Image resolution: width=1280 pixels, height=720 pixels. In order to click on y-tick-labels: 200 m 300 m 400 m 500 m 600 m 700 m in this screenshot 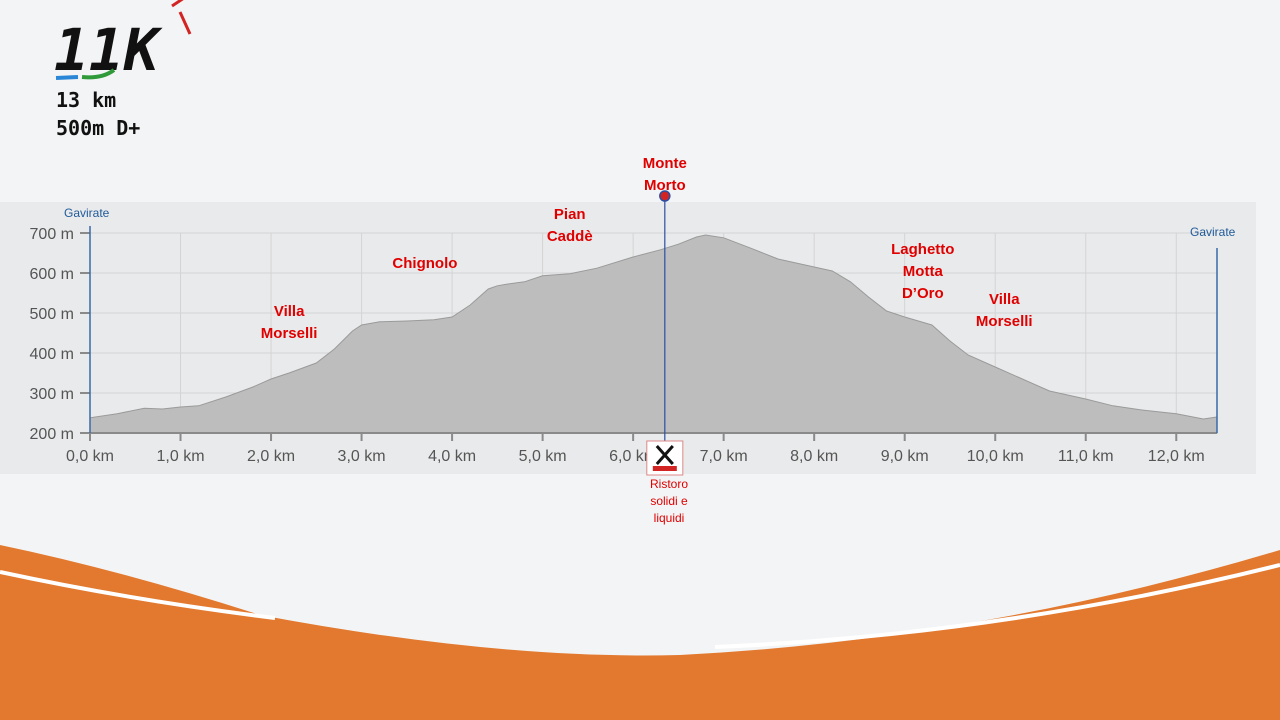, I will do `click(52, 334)`.